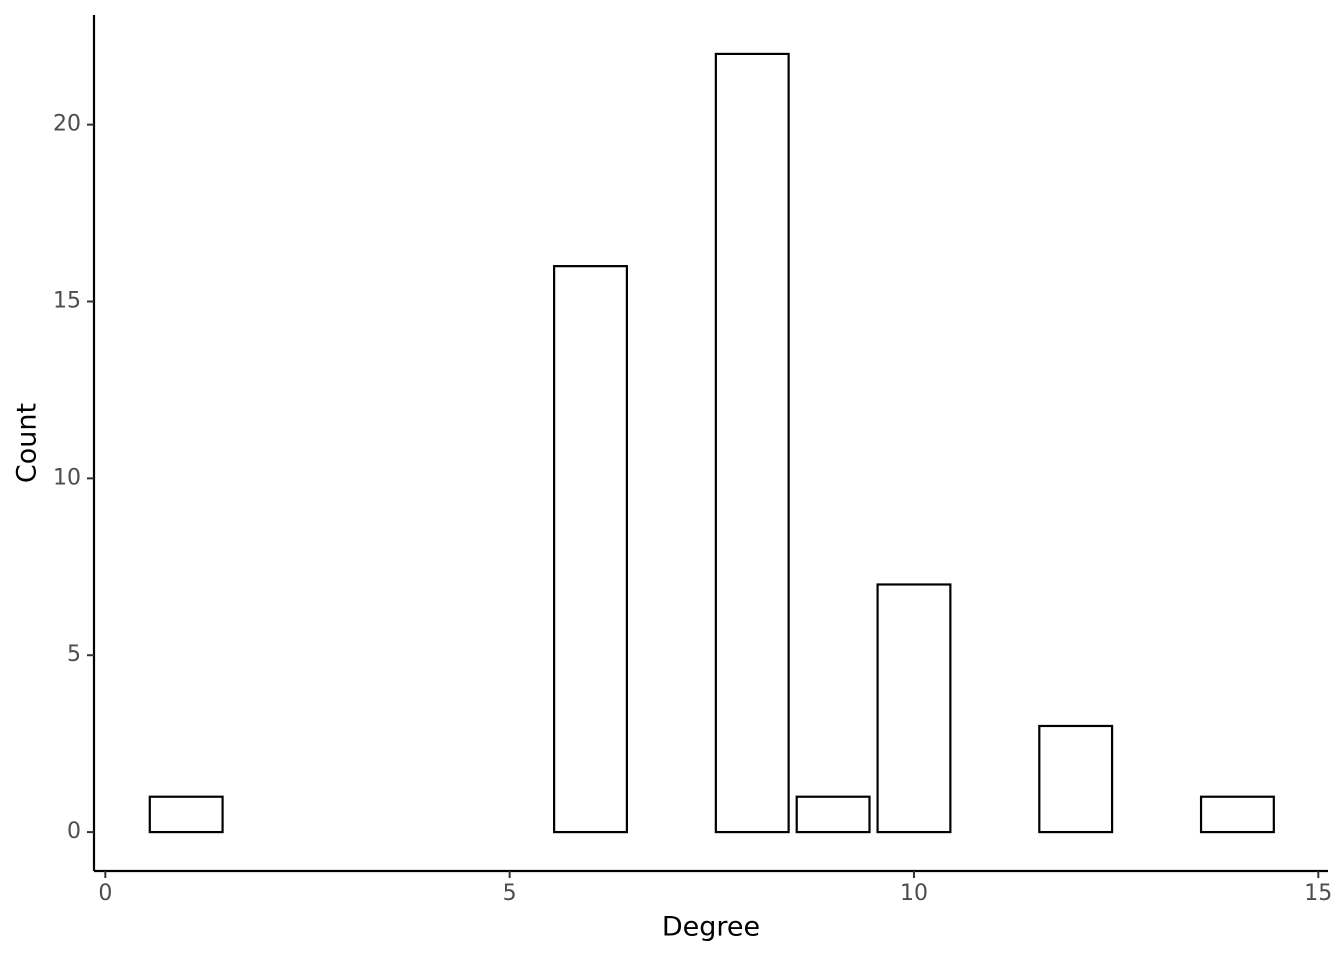 The height and width of the screenshot is (960, 1344). I want to click on x-axis-title: Degree, so click(711, 927).